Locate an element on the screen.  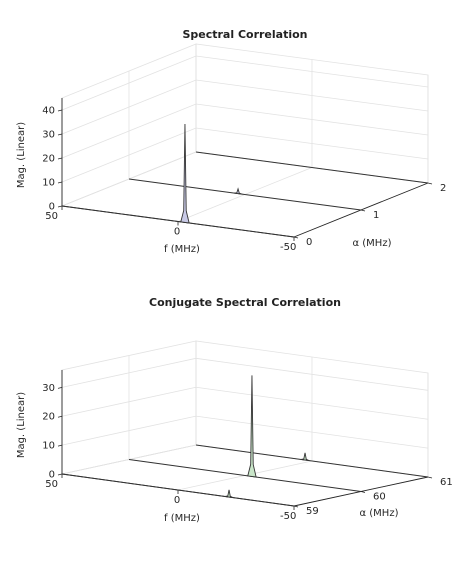
y-tick-label: 61 is located at coordinates (446, 482).